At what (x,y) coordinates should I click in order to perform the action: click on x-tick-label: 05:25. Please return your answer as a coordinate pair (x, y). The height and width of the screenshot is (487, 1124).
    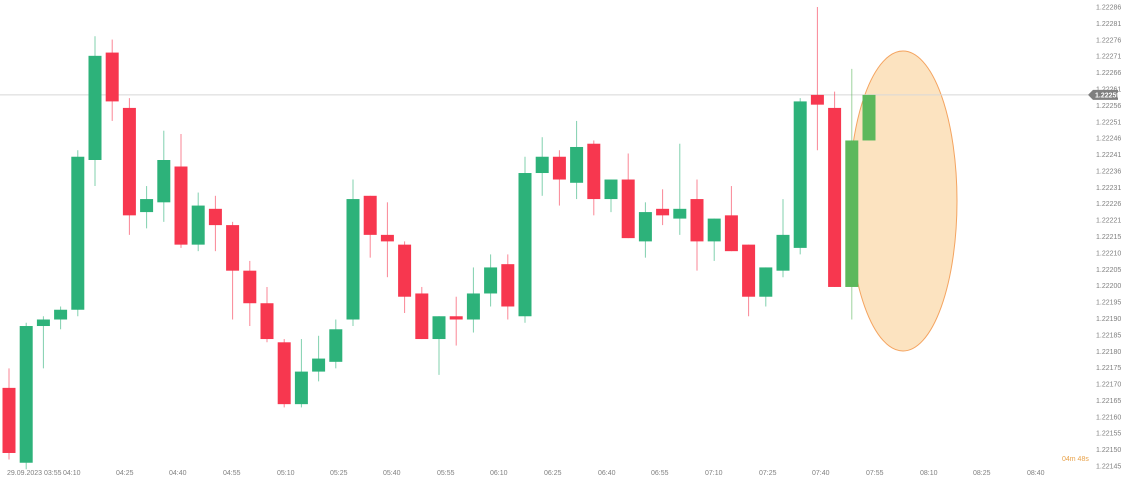
    Looking at the image, I should click on (339, 473).